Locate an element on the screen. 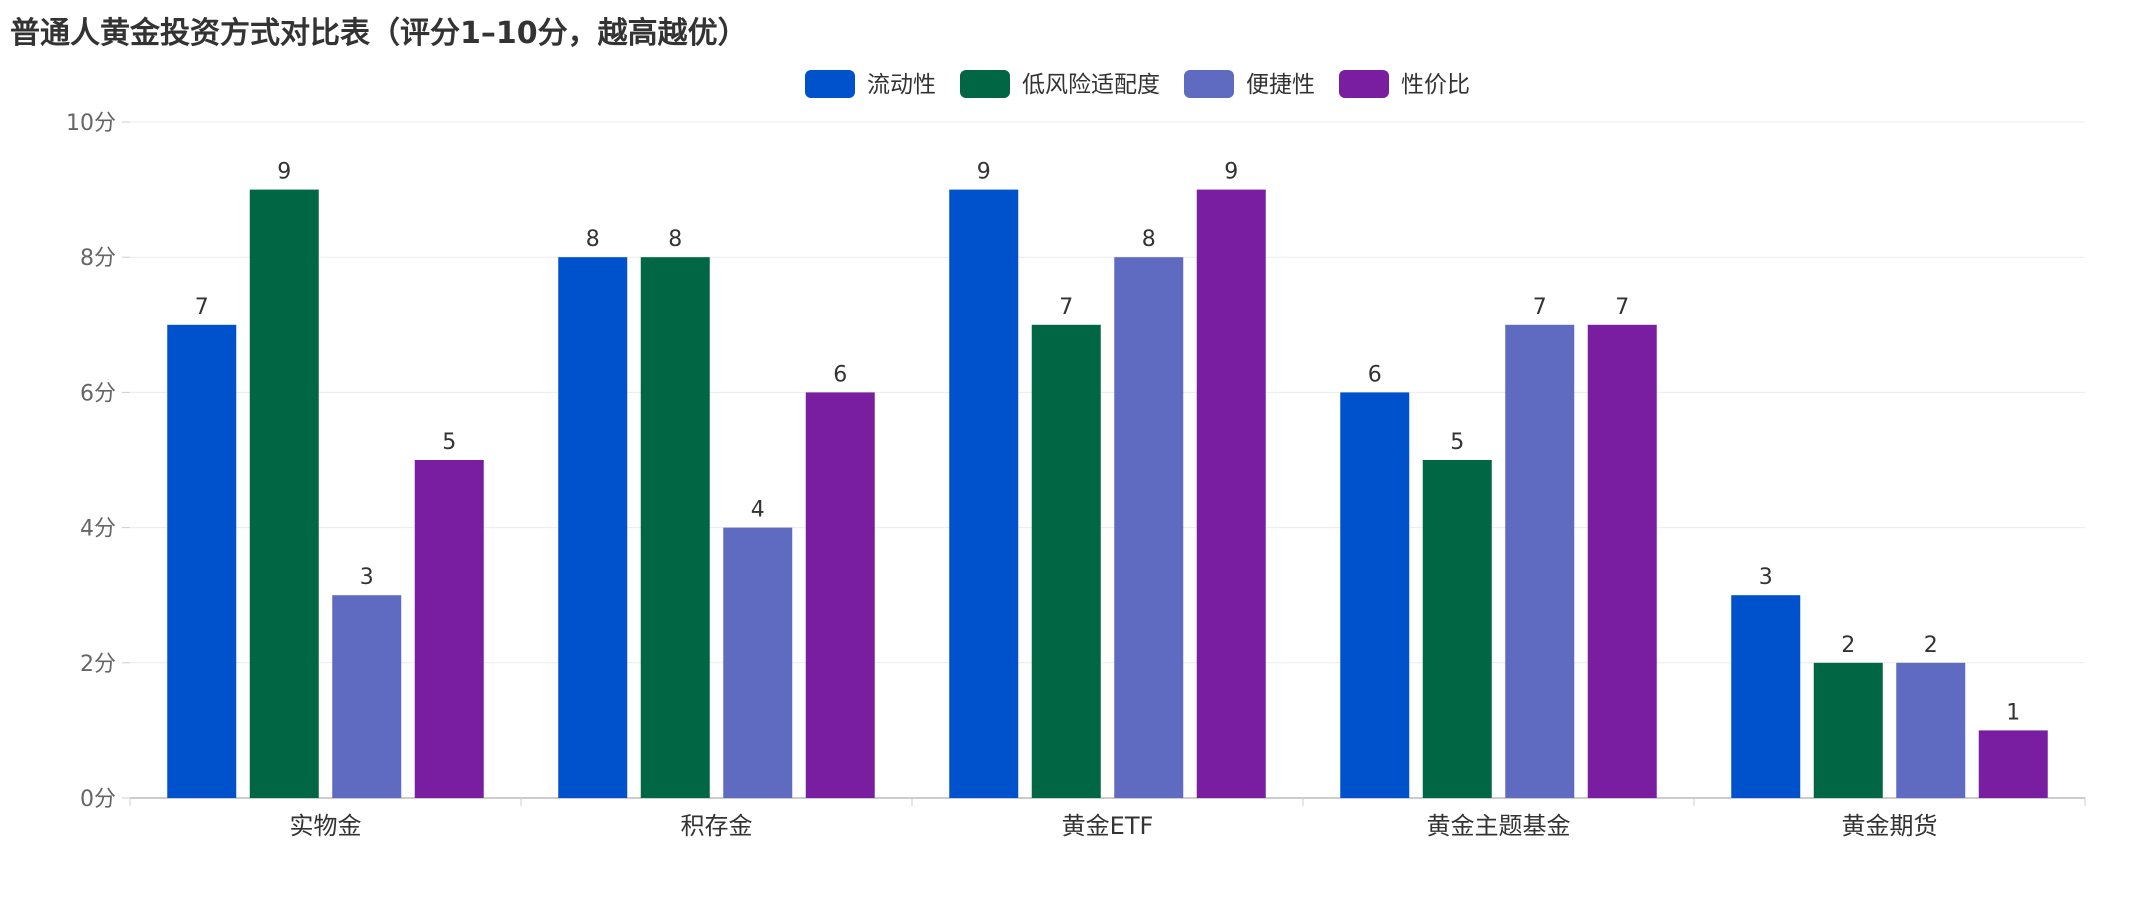 Image resolution: width=2144 pixels, height=904 pixels. y-tick-label: 0分 is located at coordinates (98, 799).